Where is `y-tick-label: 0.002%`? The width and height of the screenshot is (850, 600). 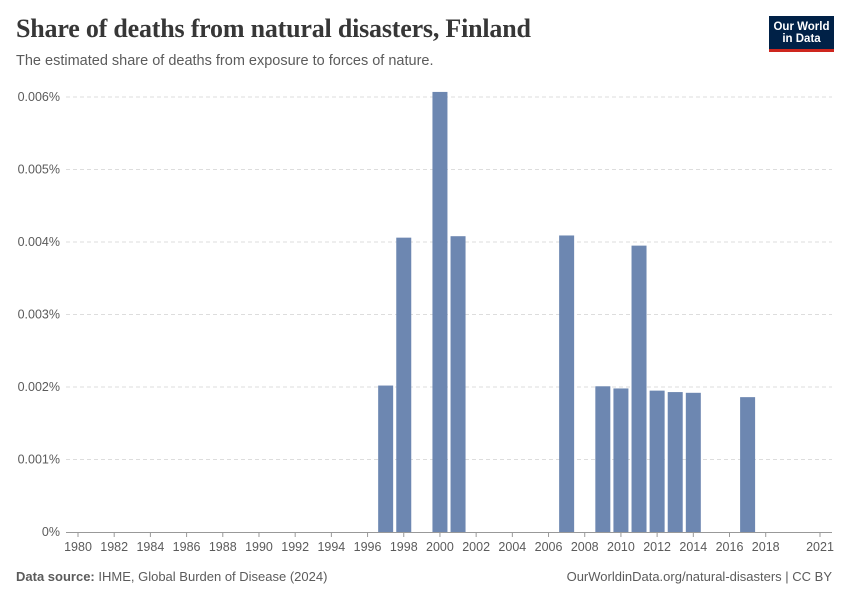 y-tick-label: 0.002% is located at coordinates (39, 387).